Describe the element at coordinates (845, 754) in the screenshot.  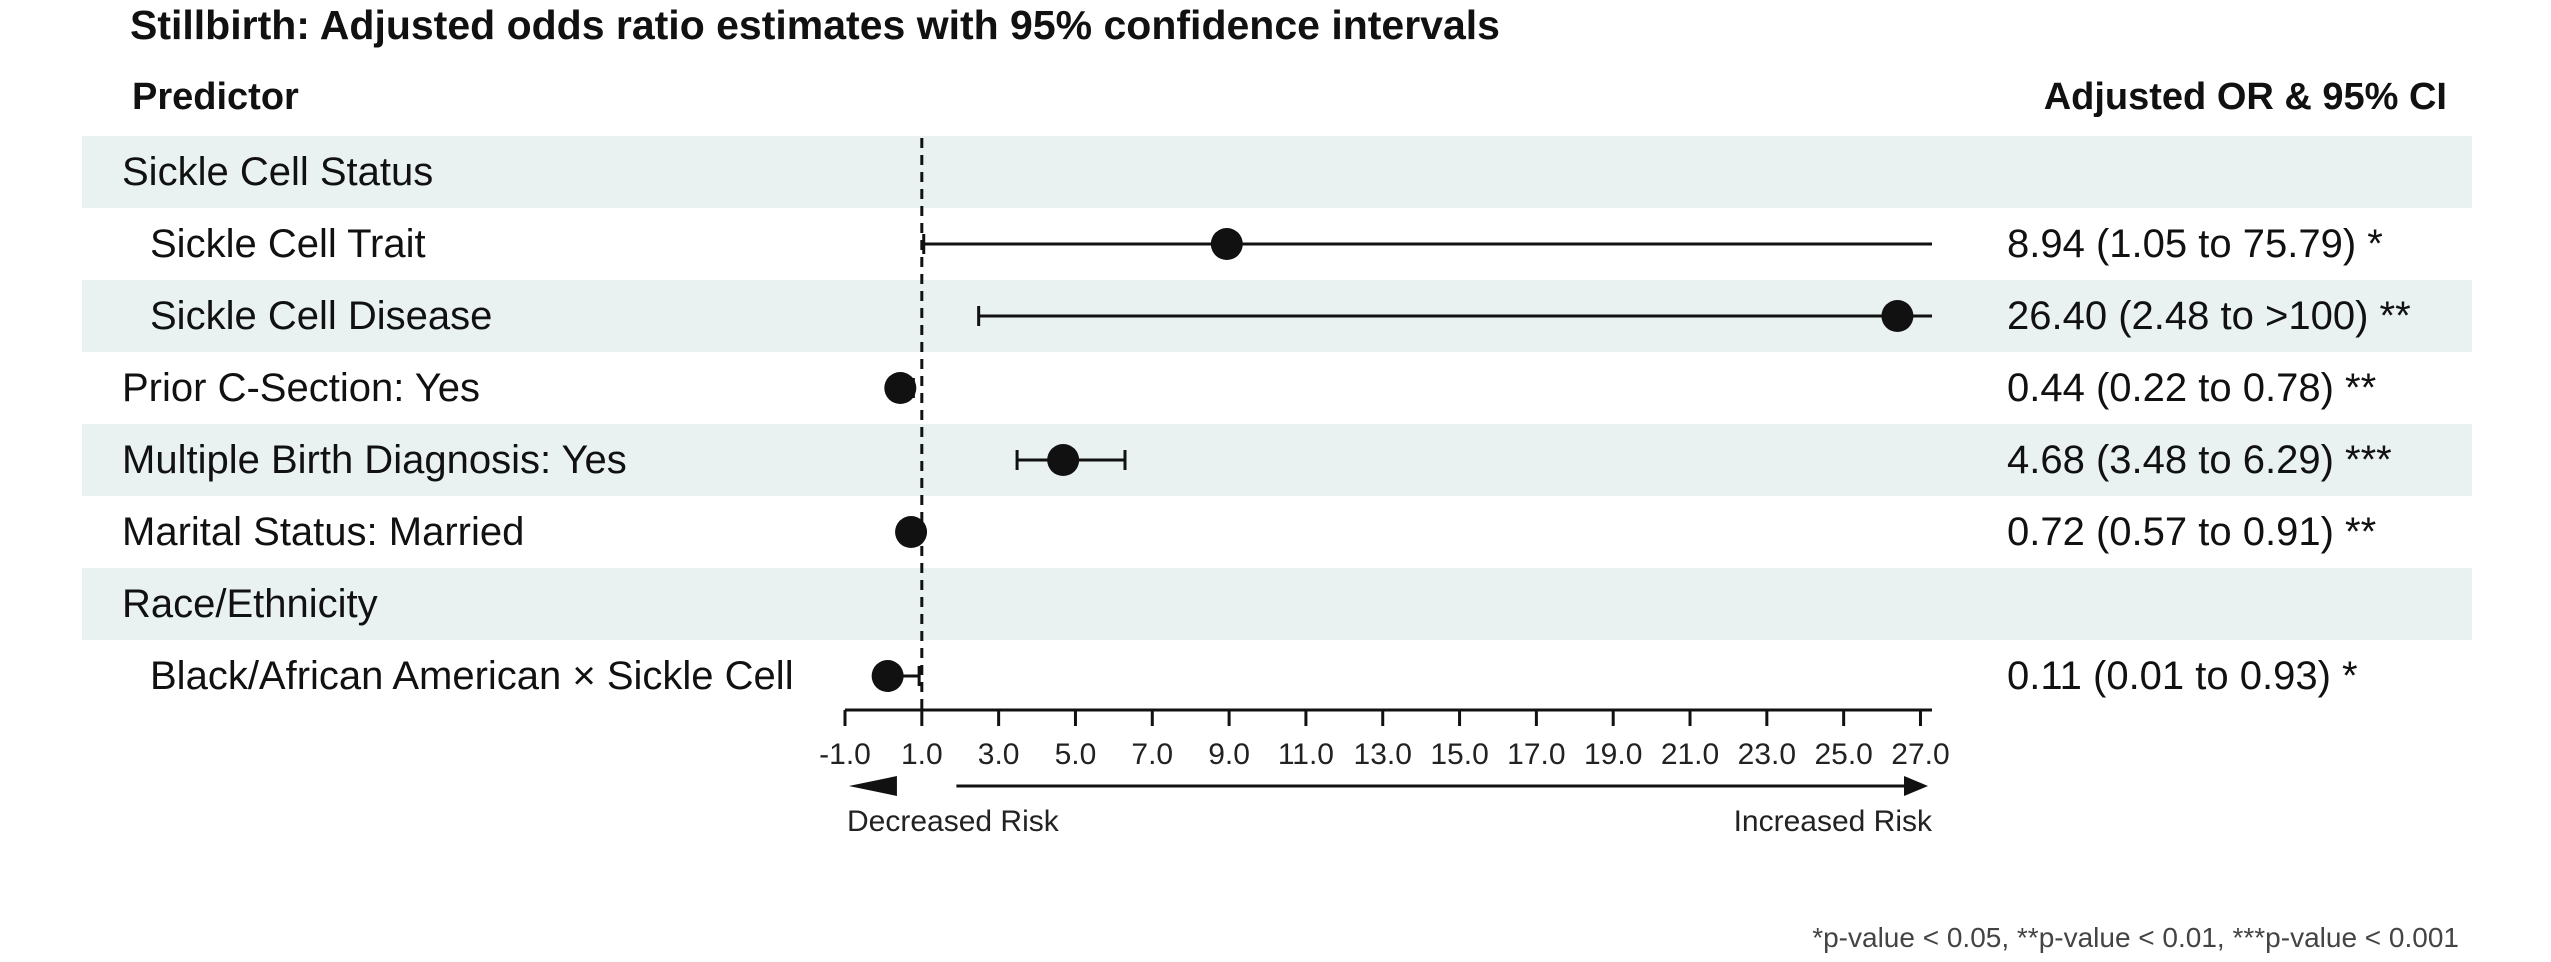
I see `x-tick-label: -1.0` at that location.